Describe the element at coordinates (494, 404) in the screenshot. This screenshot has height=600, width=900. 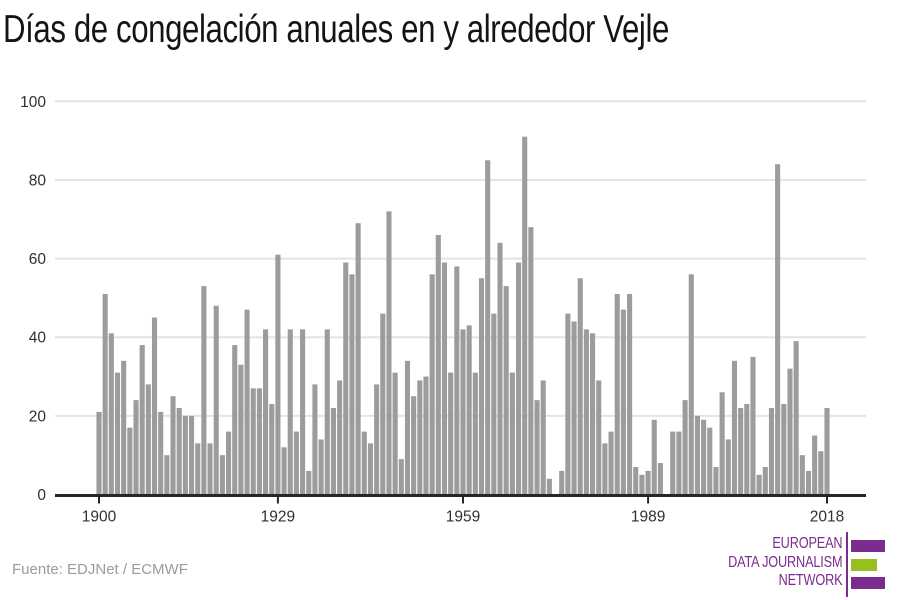
I see `bar-1964` at that location.